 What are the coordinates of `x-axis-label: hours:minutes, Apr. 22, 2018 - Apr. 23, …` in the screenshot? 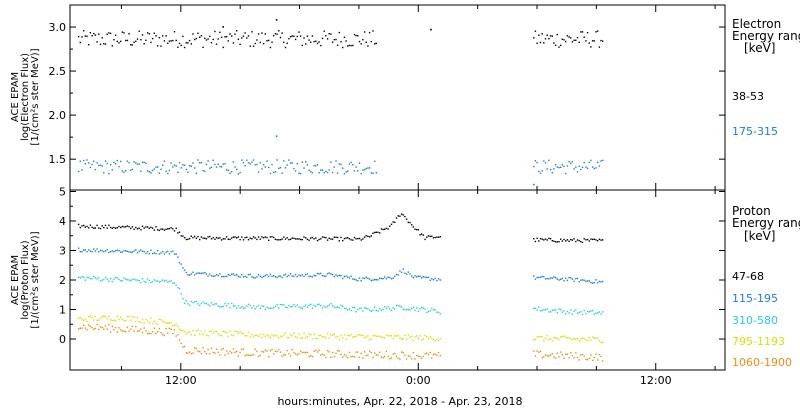 It's located at (399, 401).